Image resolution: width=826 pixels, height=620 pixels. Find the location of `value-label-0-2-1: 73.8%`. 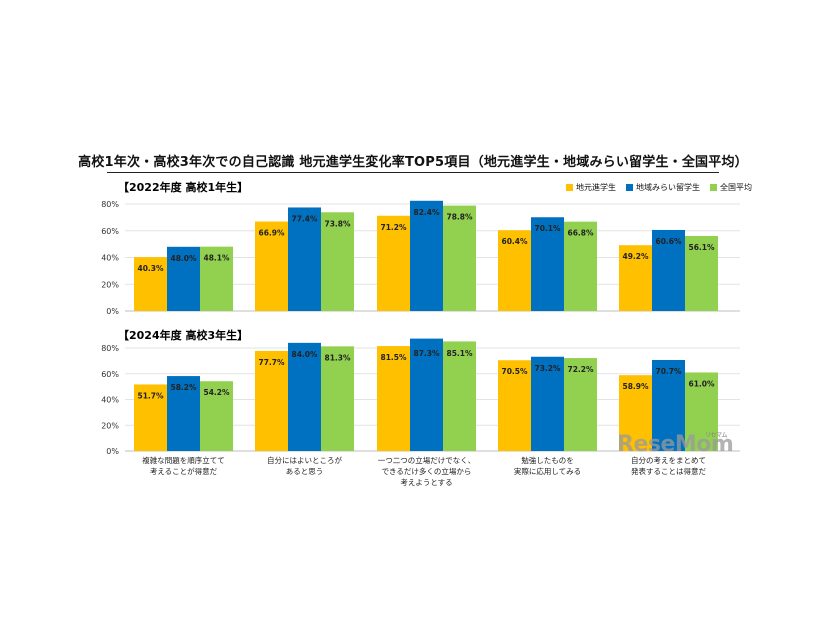

value-label-0-2-1: 73.8% is located at coordinates (337, 223).